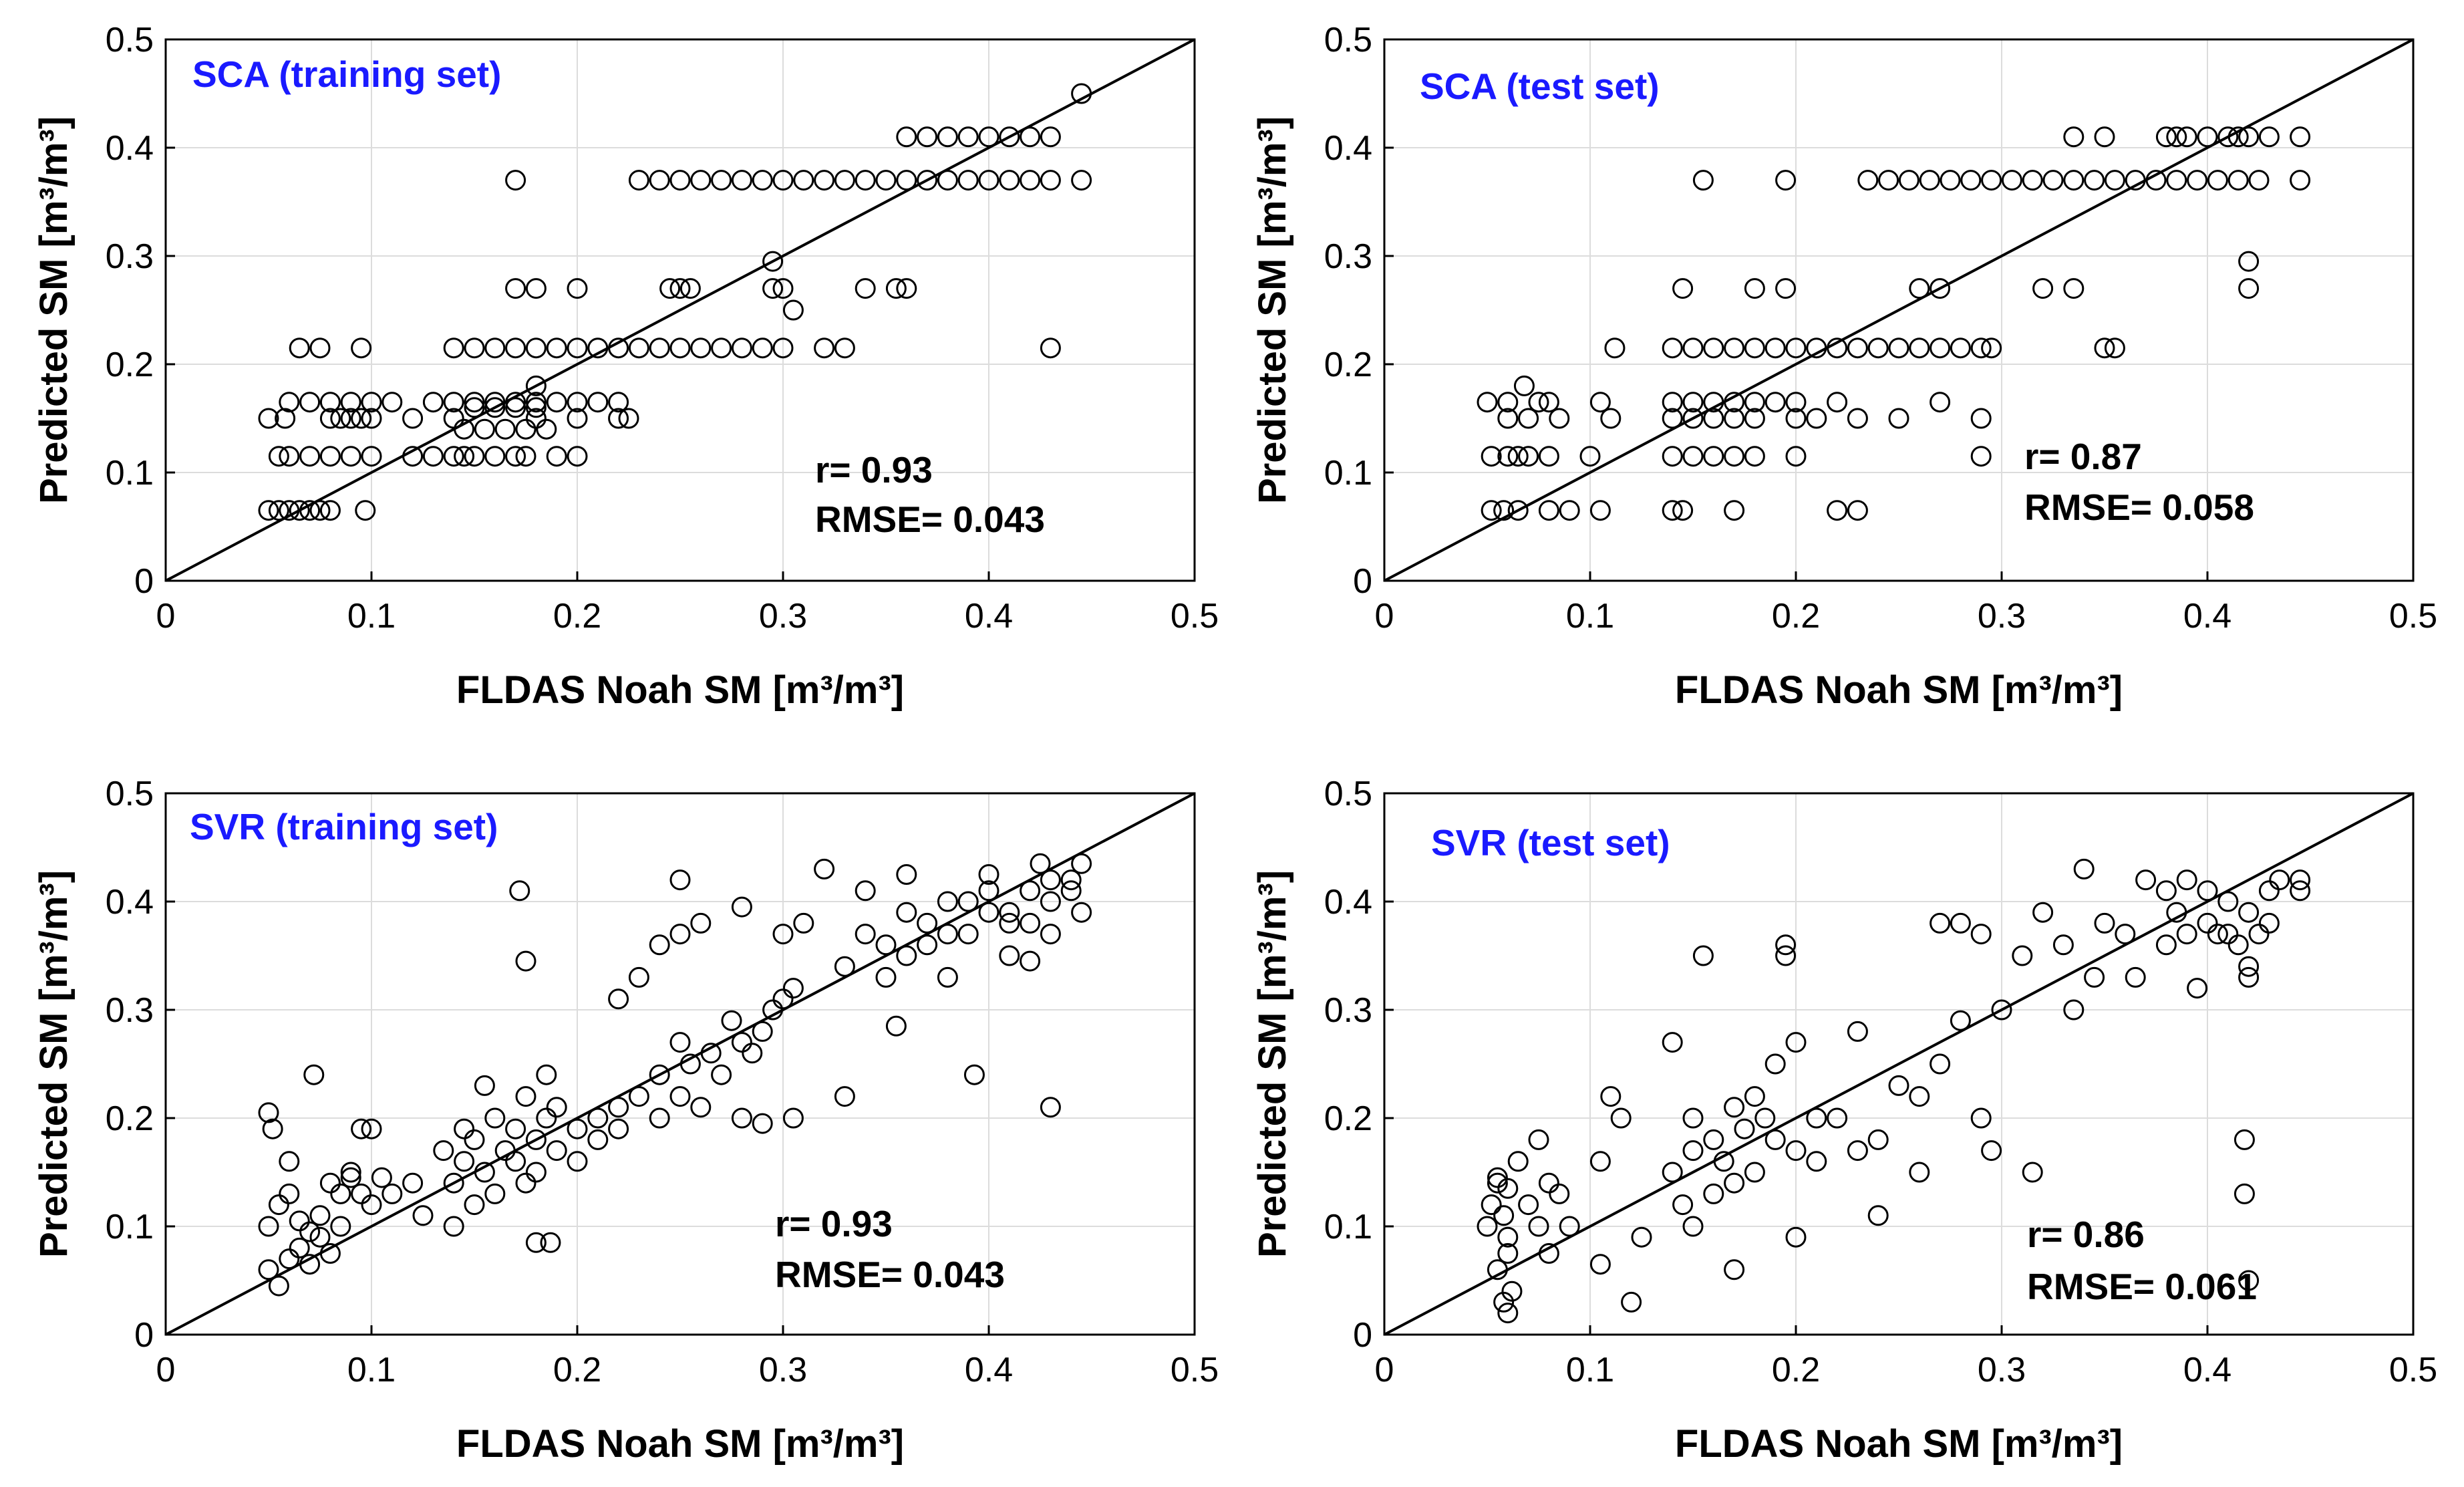 This screenshot has height=1487, width=2464. I want to click on r-value: r= 0.86, so click(2086, 1234).